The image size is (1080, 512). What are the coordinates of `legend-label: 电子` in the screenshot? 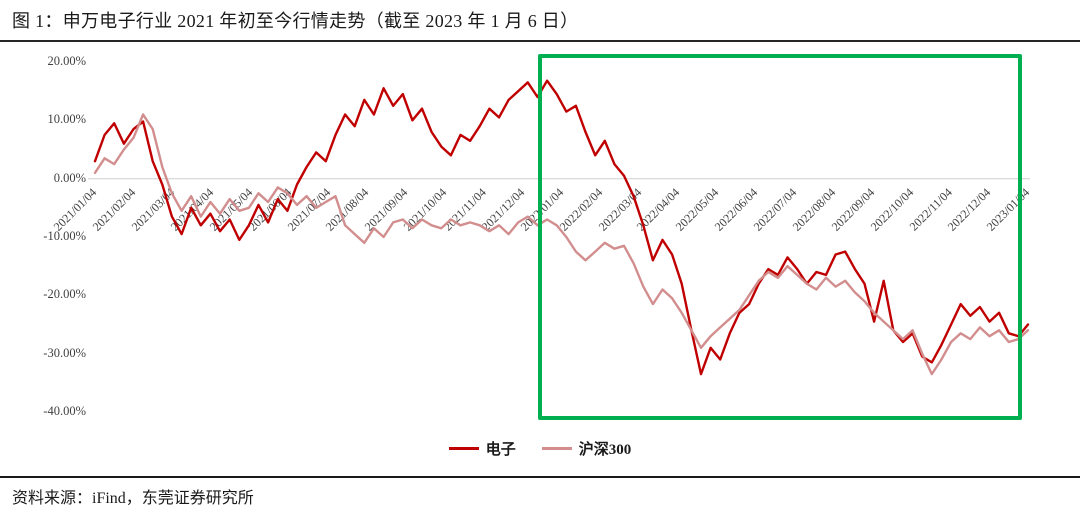 It's located at (500, 450).